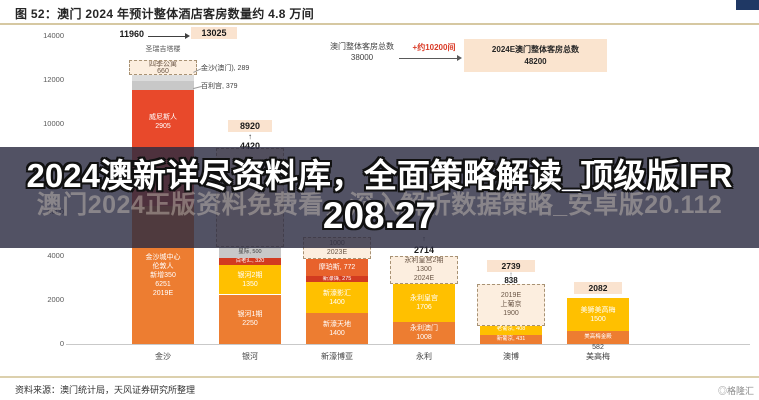 This screenshot has width=759, height=400. What do you see at coordinates (379, 175) in the screenshot?
I see `overlay-text-primary: 2024澳新详尽资料库，全面策略解读_顶级版IFR` at bounding box center [379, 175].